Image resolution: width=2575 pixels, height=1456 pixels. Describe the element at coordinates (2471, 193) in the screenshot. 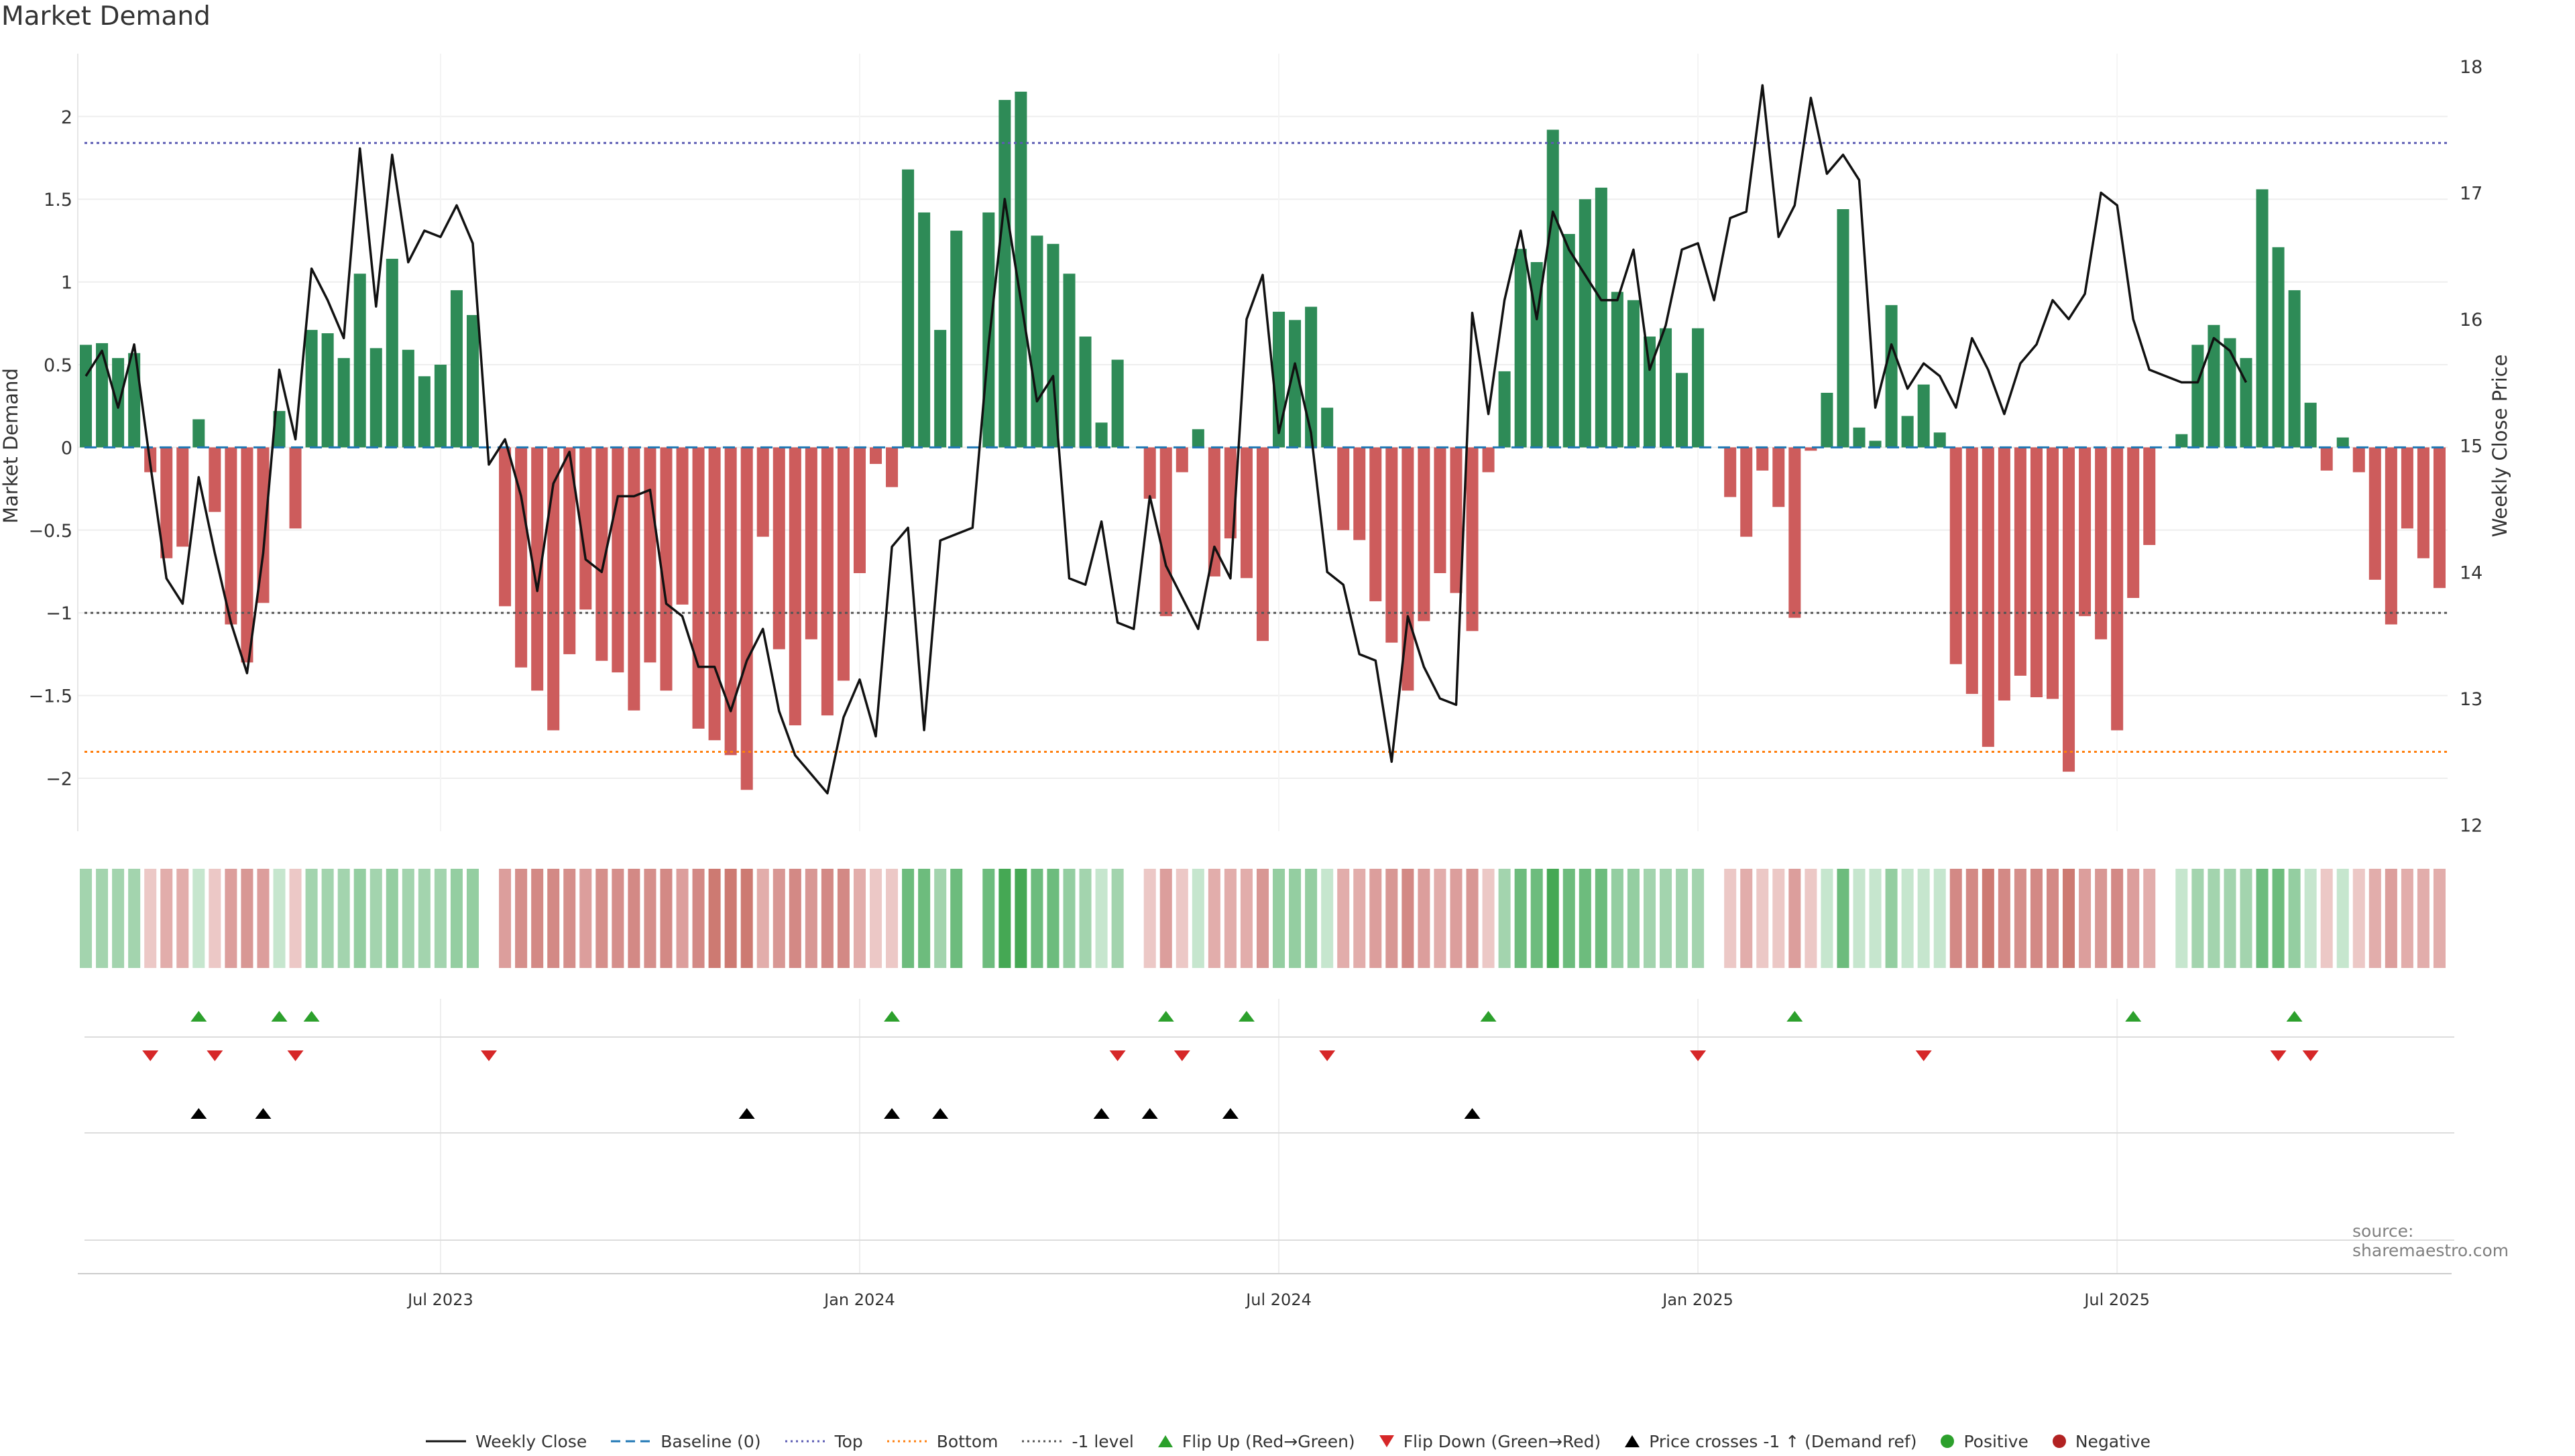

I see `y2-tick-label: 17` at that location.